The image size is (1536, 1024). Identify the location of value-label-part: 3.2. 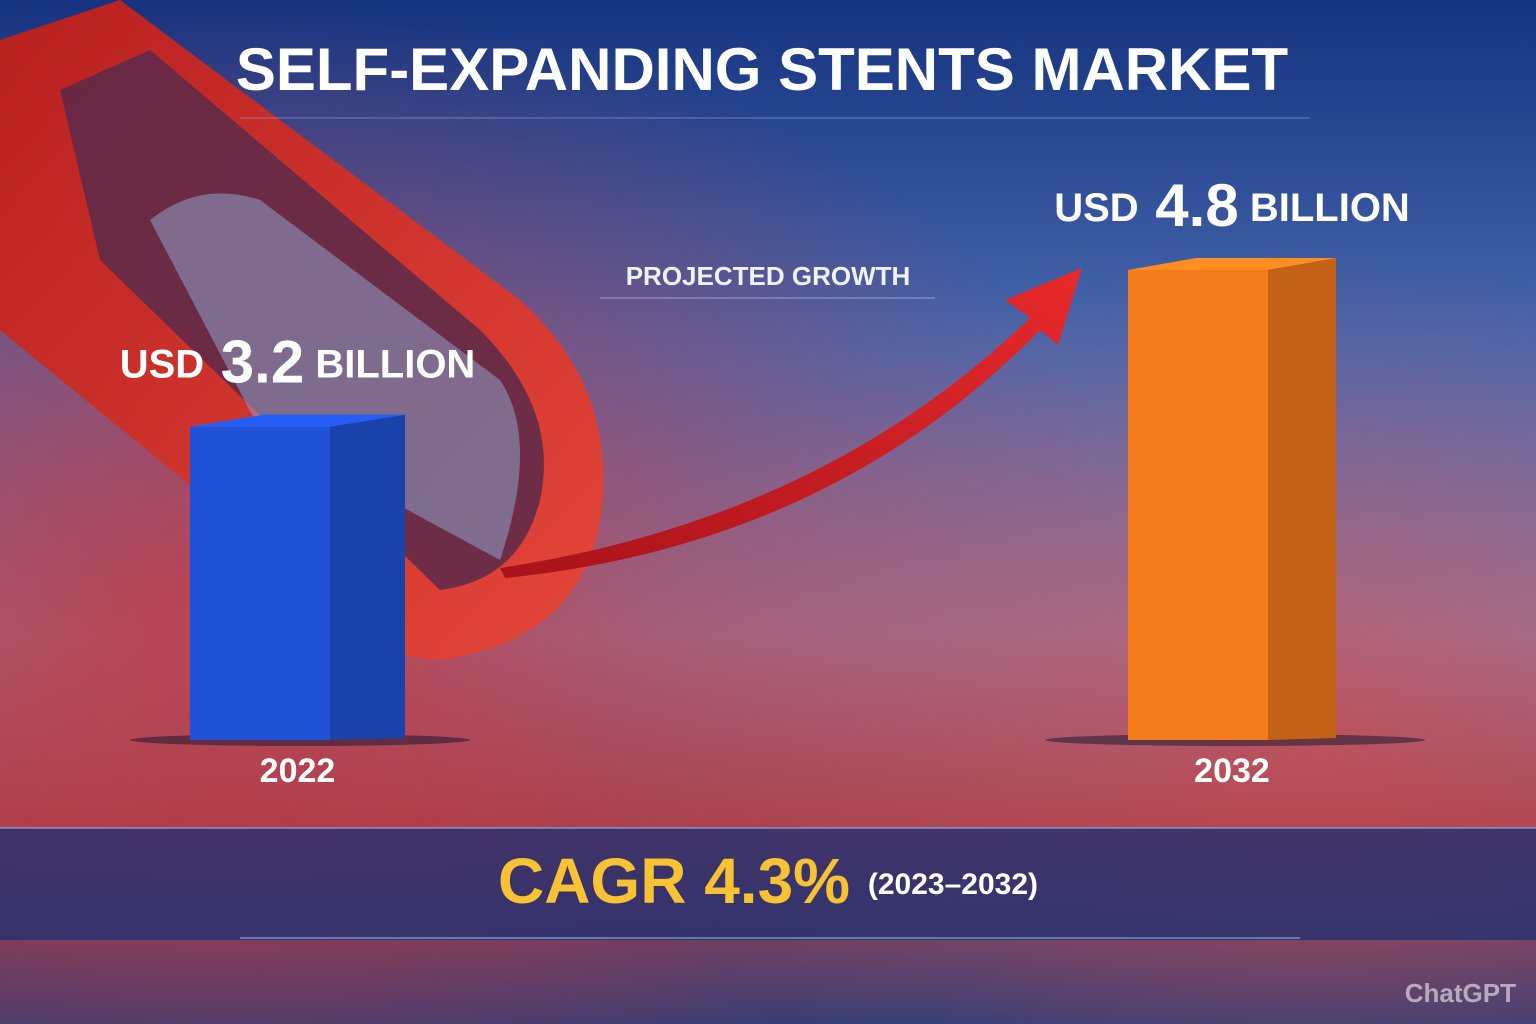
(254, 362).